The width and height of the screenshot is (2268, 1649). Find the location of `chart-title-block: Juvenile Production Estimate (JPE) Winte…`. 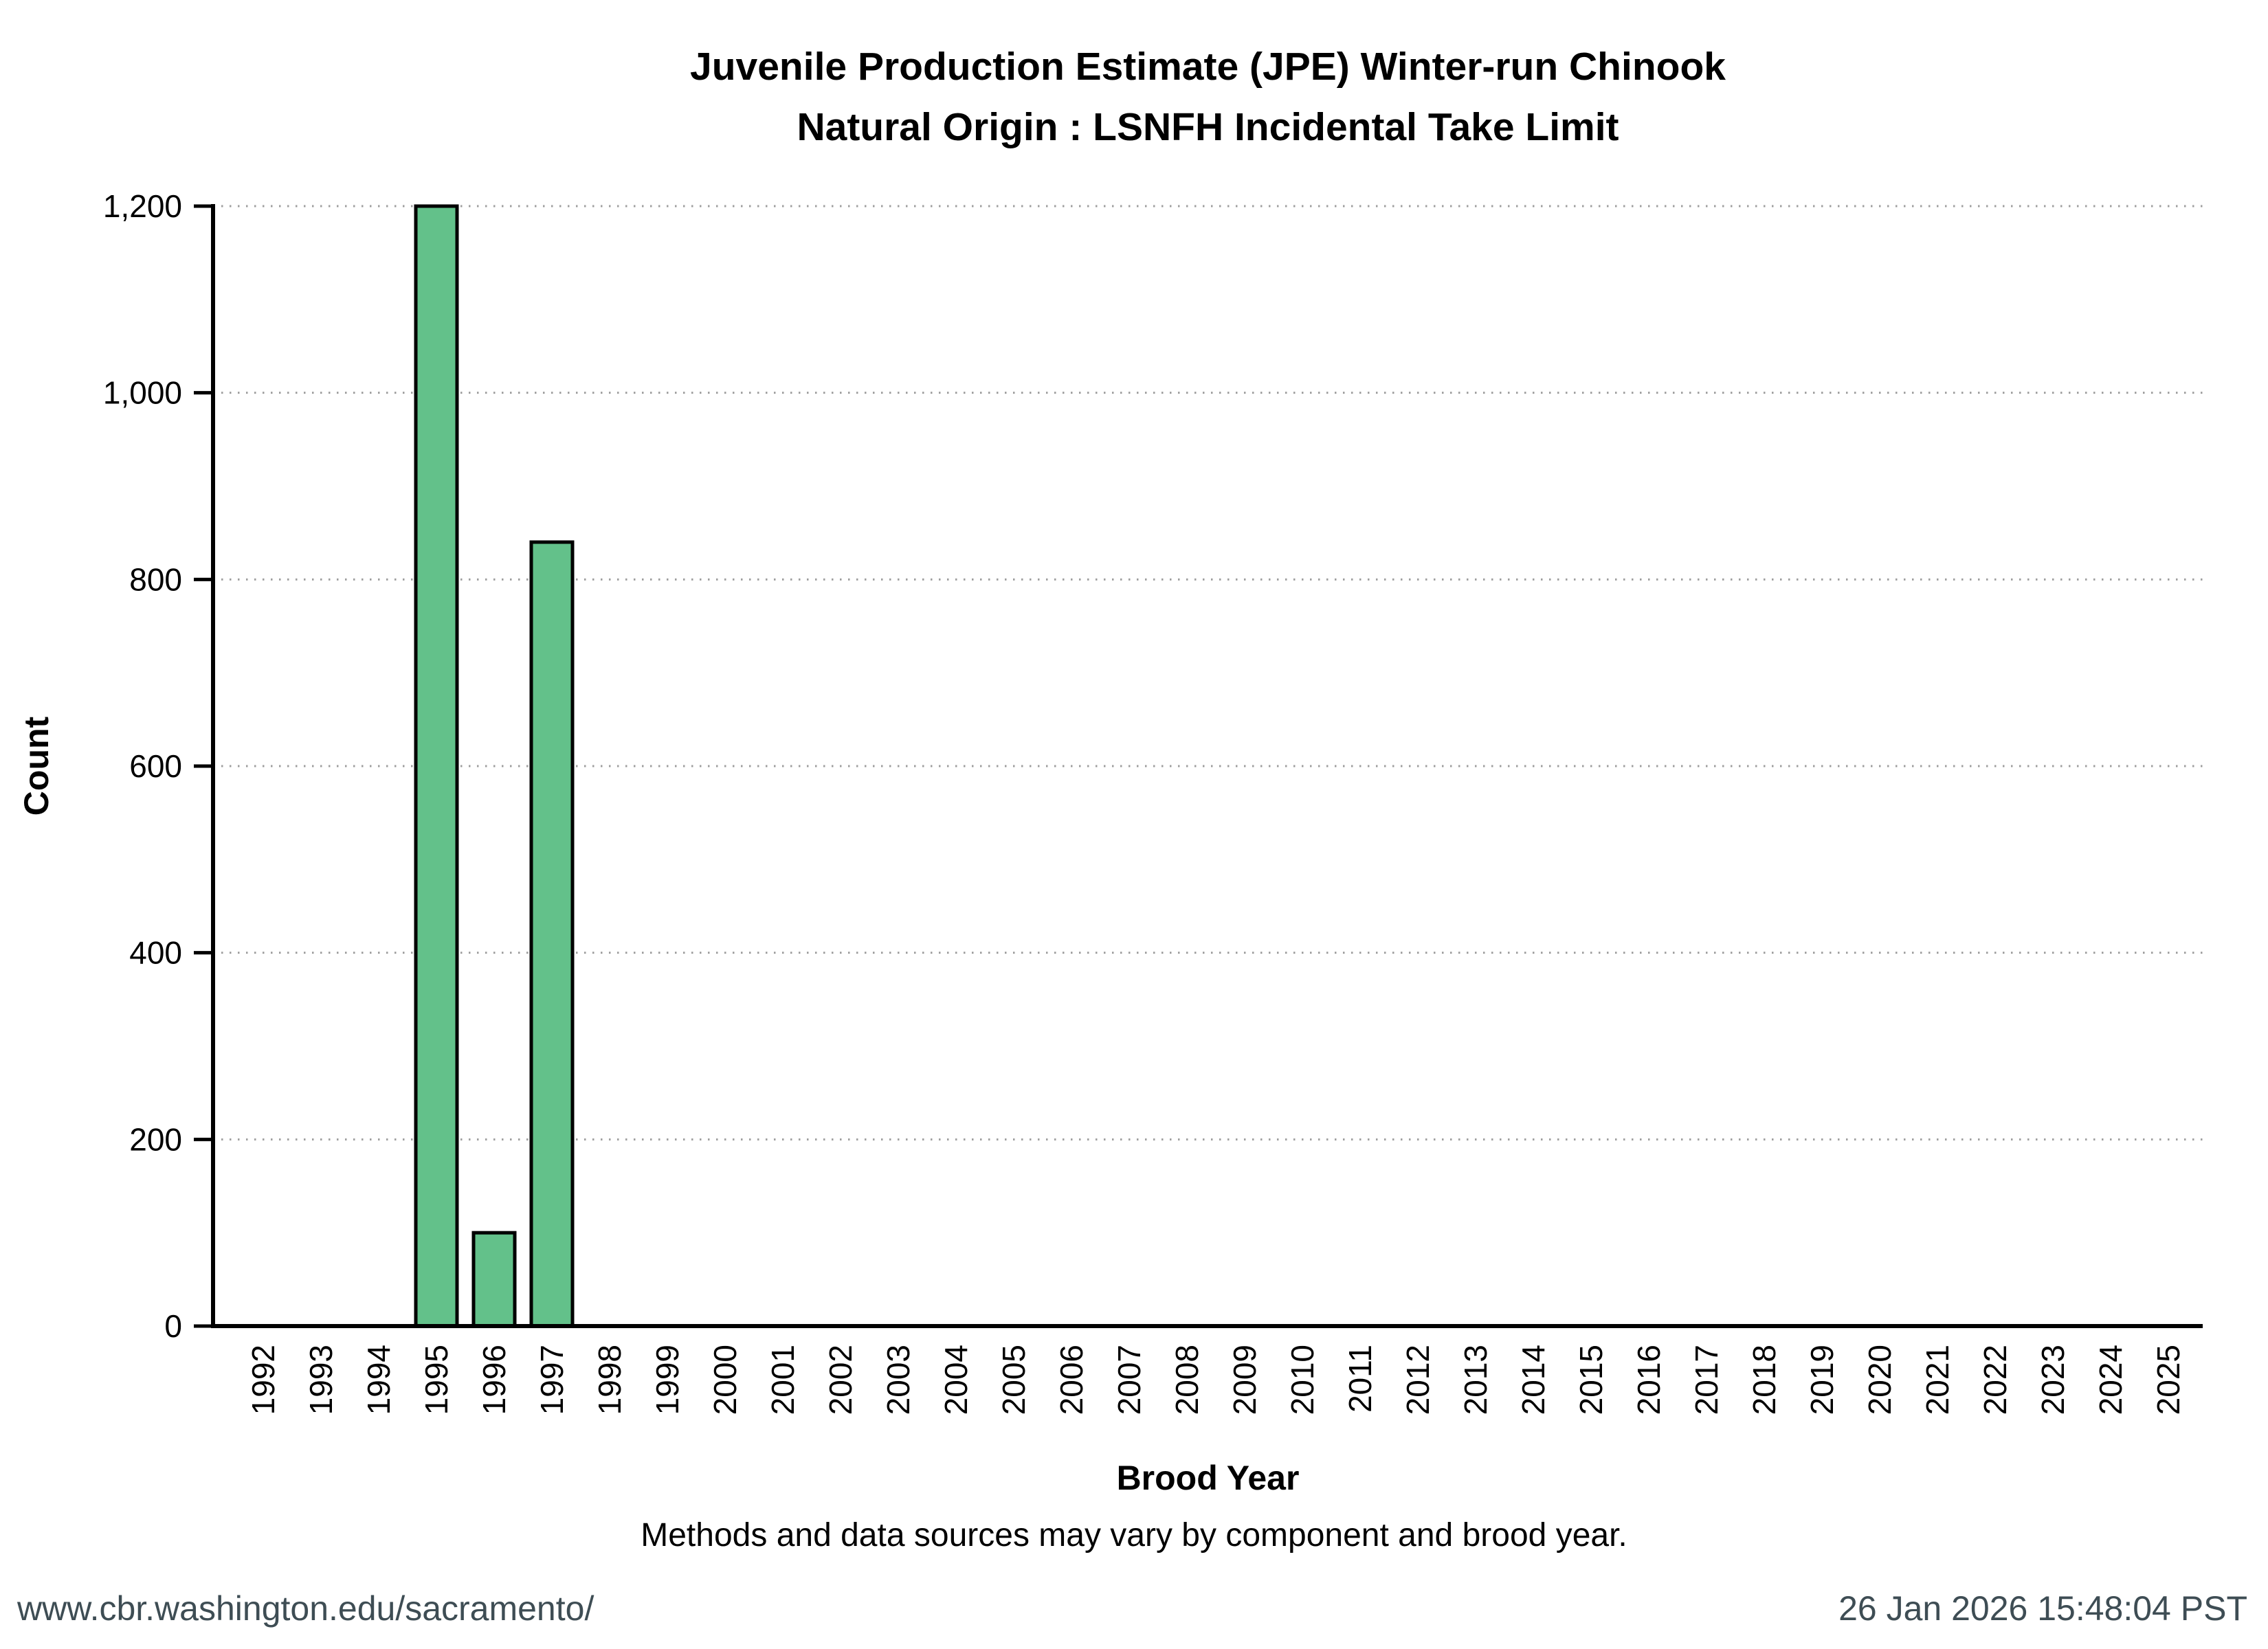

chart-title-block: Juvenile Production Estimate (JPE) Winte… is located at coordinates (1208, 96).